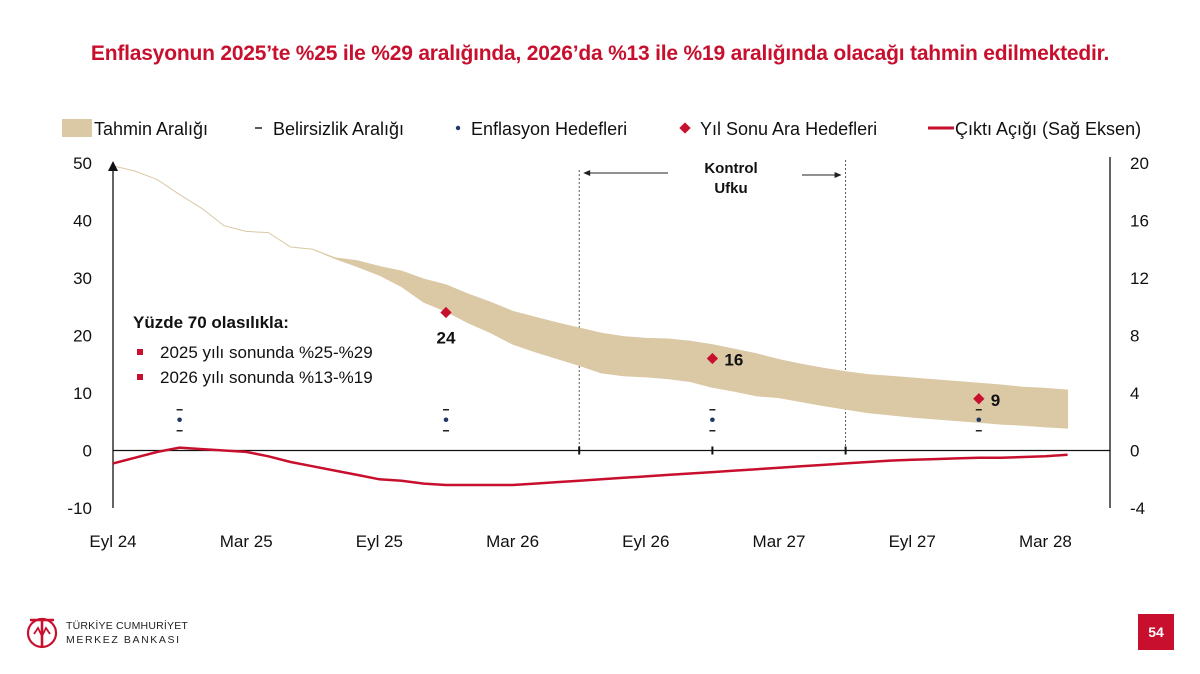  Describe the element at coordinates (549, 129) in the screenshot. I see `legend-label-target: Enflasyon Hedefleri` at that location.